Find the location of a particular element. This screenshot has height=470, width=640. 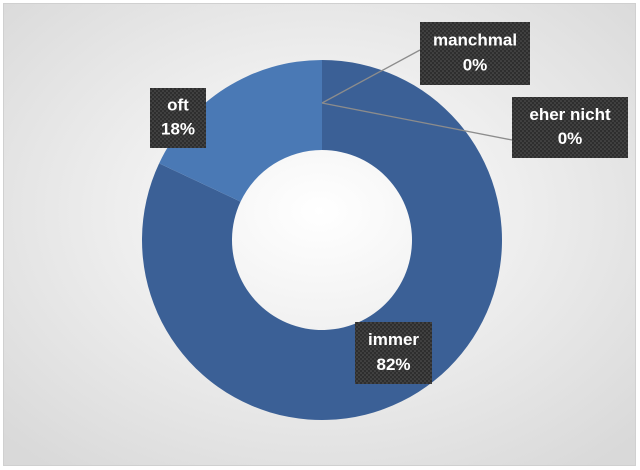

data-label-name: immer is located at coordinates (393, 339).